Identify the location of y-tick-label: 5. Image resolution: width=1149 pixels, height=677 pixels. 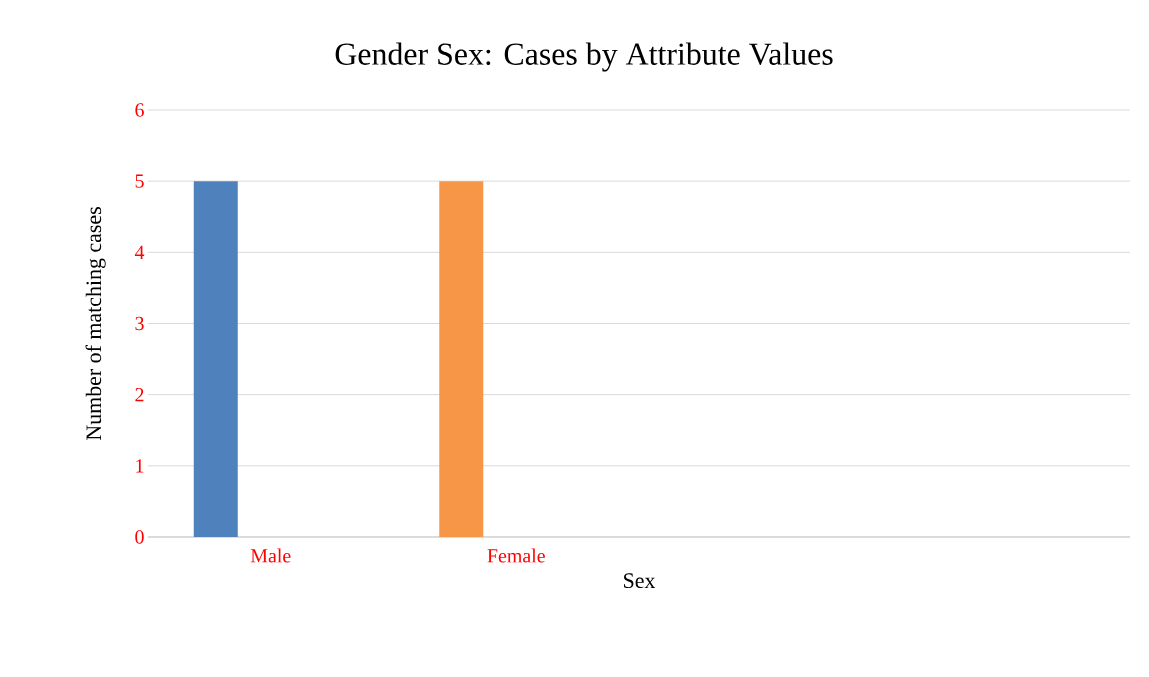
(139, 181).